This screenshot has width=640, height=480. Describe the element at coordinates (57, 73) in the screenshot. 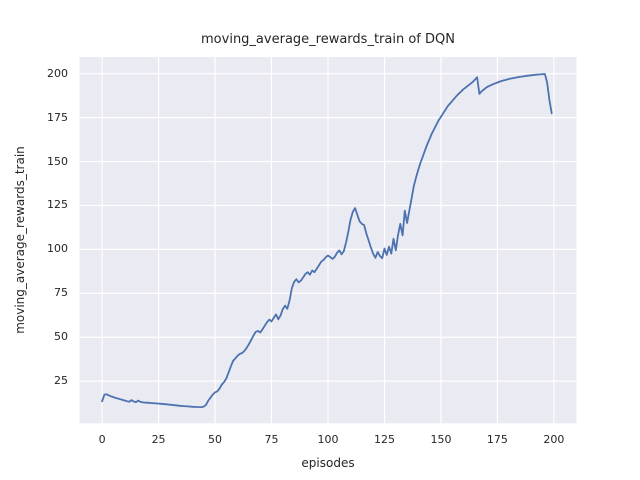

I see `y-tick-label-7: 200` at that location.